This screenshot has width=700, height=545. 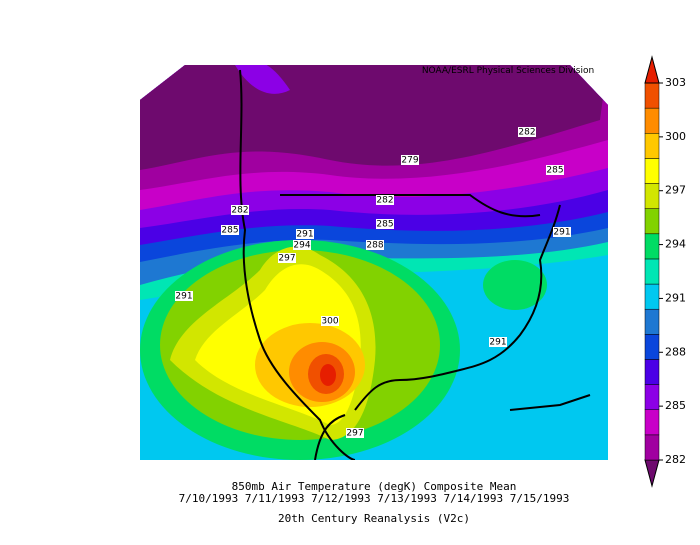 I want to click on colorbar: 282 285 288 291 294 297 300 303, so click(x=665, y=271).